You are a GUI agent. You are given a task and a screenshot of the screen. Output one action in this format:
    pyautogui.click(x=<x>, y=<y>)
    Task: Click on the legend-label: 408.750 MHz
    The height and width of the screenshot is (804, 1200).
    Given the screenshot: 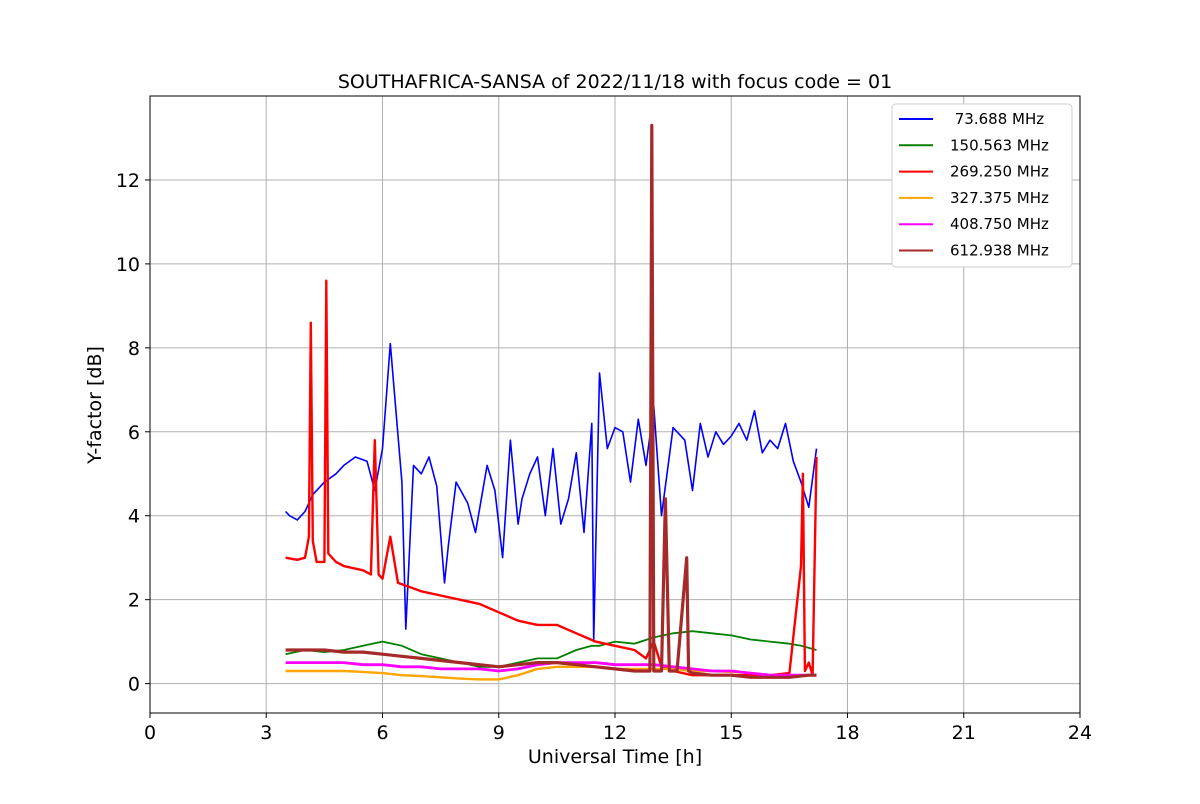 What is the action you would take?
    pyautogui.click(x=999, y=224)
    